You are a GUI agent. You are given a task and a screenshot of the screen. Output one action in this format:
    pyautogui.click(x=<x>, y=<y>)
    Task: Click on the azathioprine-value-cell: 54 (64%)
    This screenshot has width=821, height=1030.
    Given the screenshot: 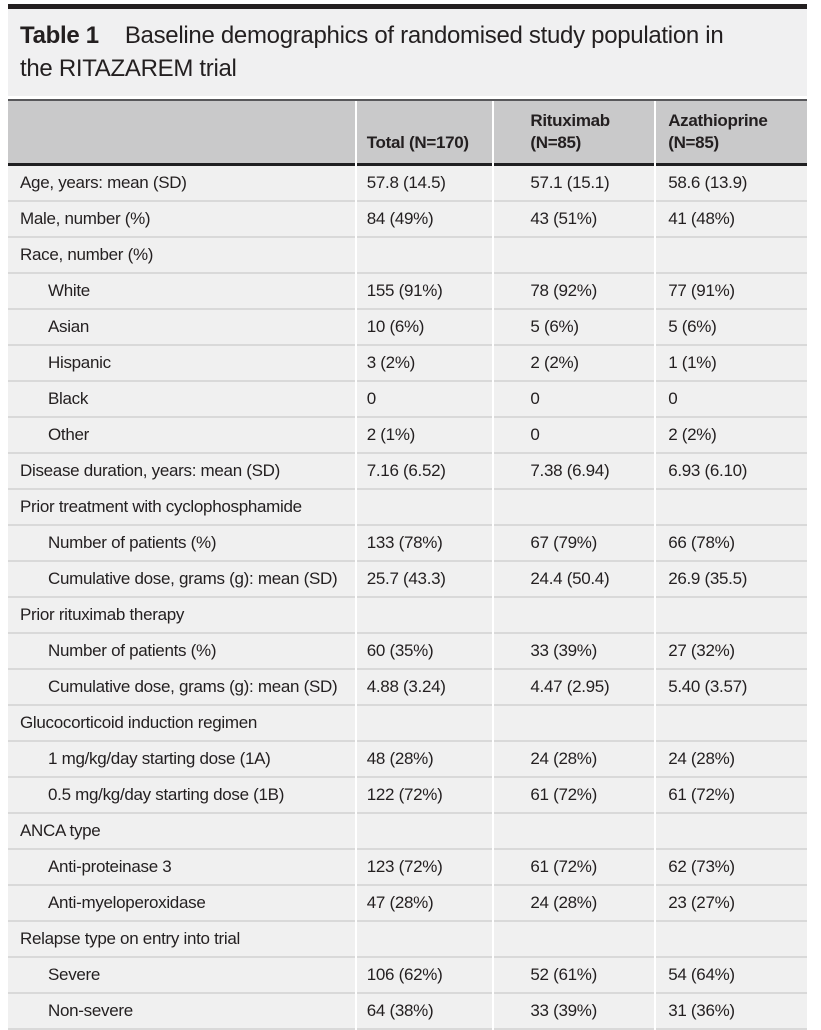 What is the action you would take?
    pyautogui.click(x=731, y=974)
    